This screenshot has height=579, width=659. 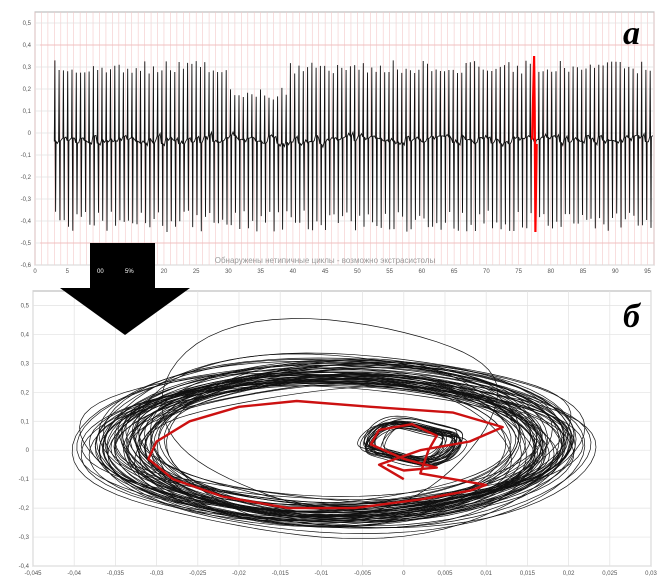 What do you see at coordinates (422, 272) in the screenshot?
I see `x-tick-label-a: 60` at bounding box center [422, 272].